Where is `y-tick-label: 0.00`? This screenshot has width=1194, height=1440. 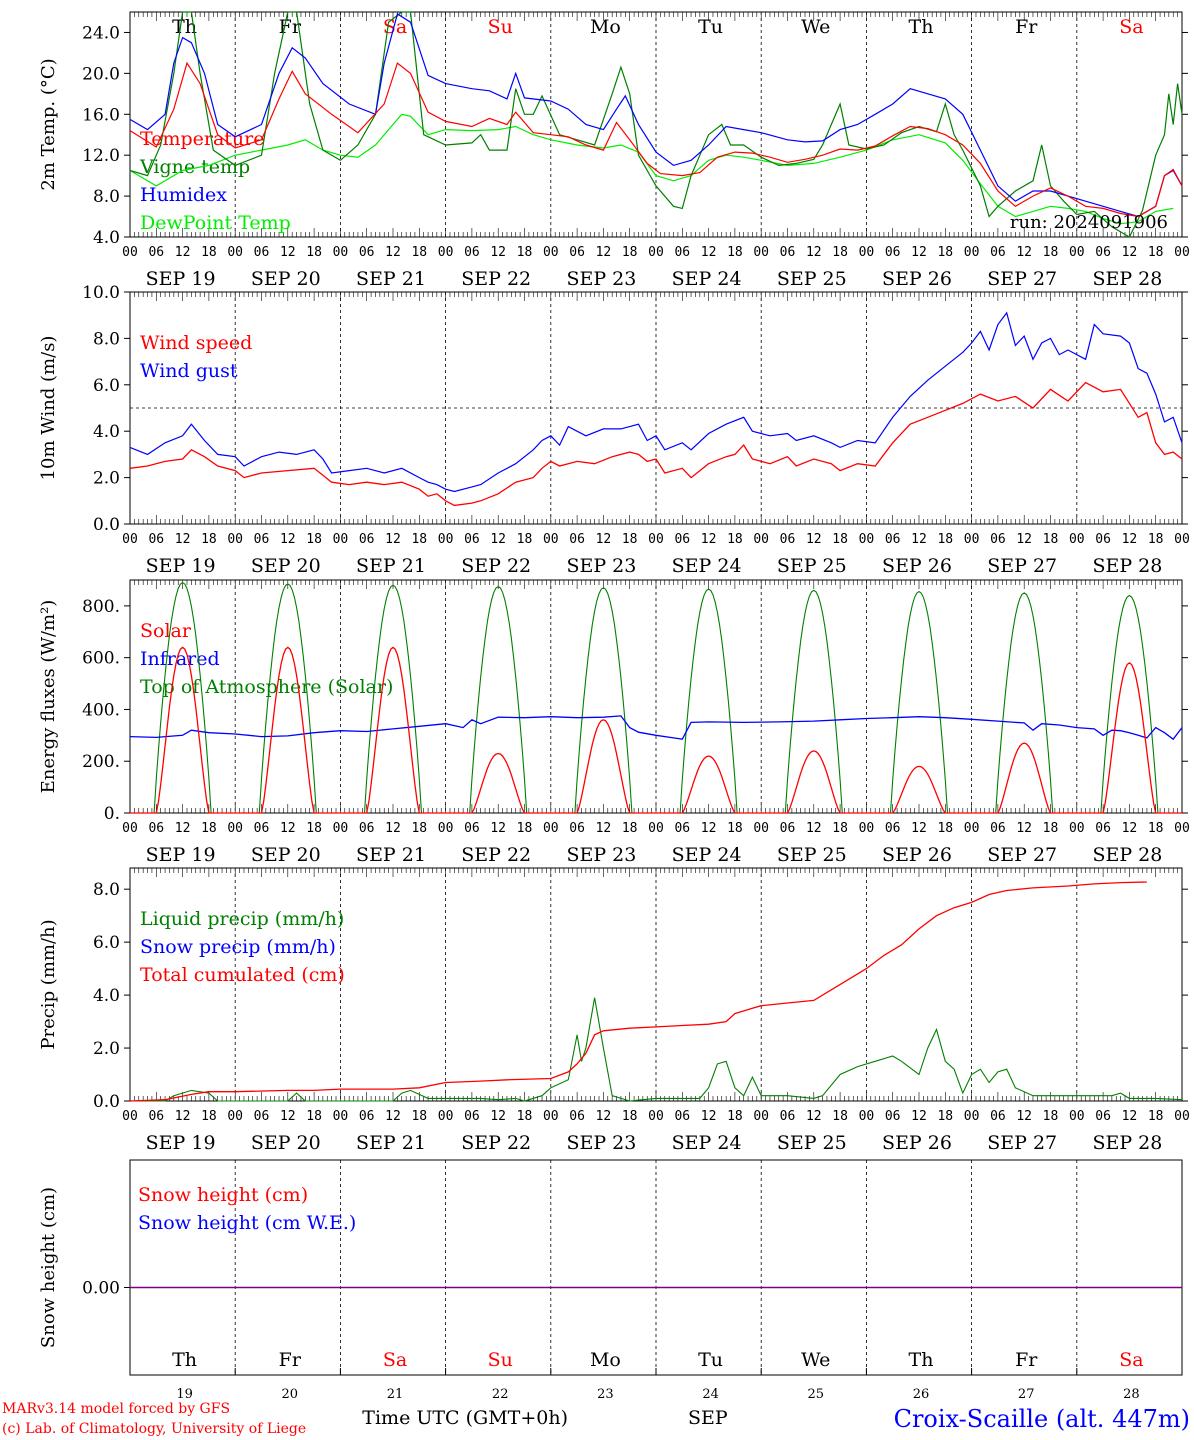
y-tick-label: 0.00 is located at coordinates (101, 1289).